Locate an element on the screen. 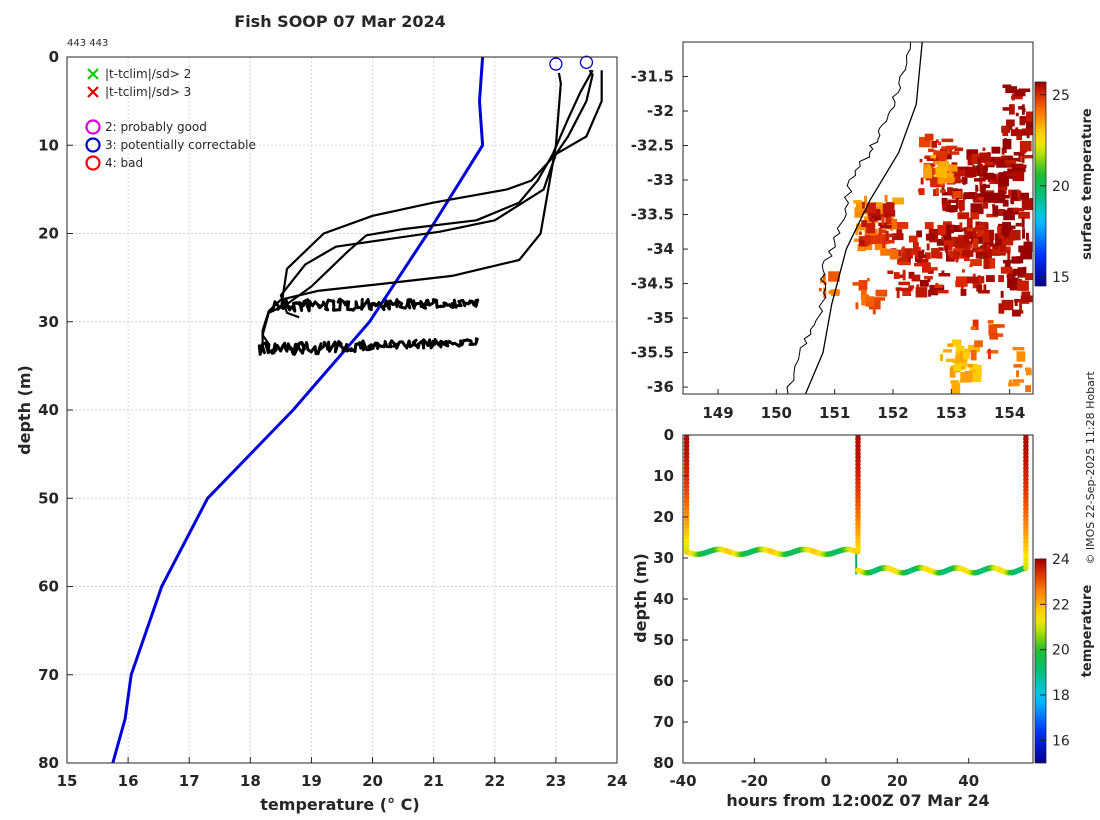 The height and width of the screenshot is (820, 1100). time-tick-label: 40 is located at coordinates (968, 781).